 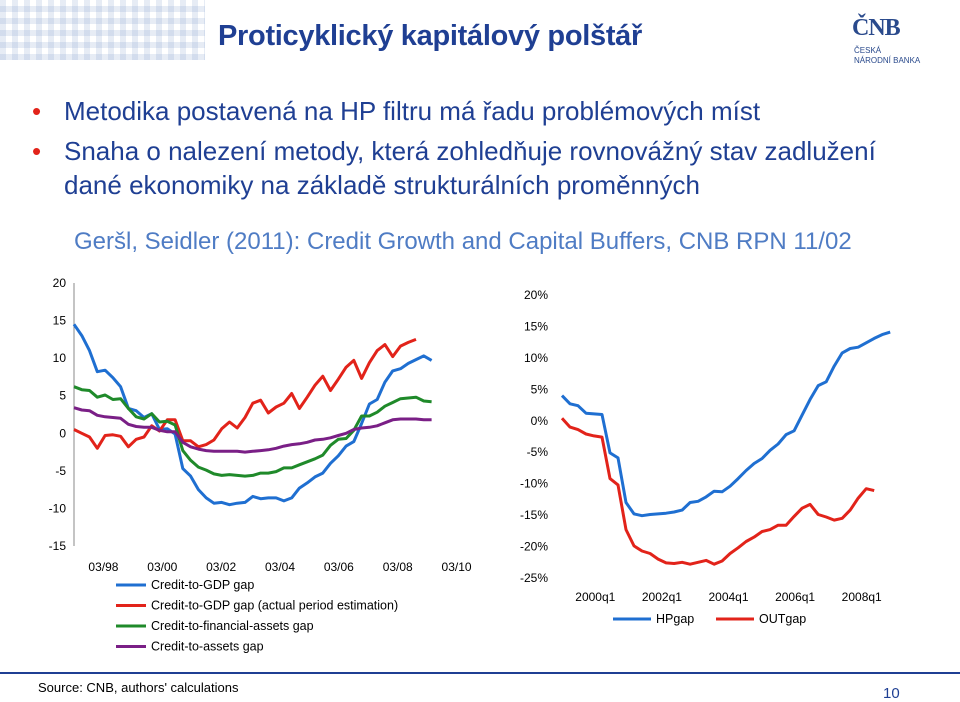 I want to click on logo-text: ČESKÁ NÁRODNÍ BANKA, so click(x=887, y=56).